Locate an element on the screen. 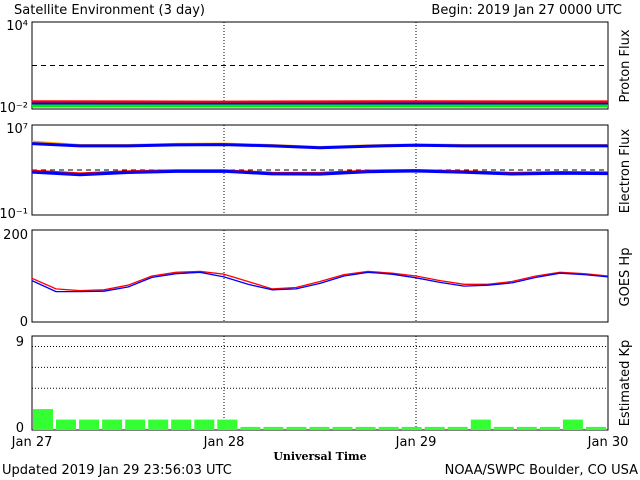  electron-flux-ylabel: Electron Flux is located at coordinates (625, 170).